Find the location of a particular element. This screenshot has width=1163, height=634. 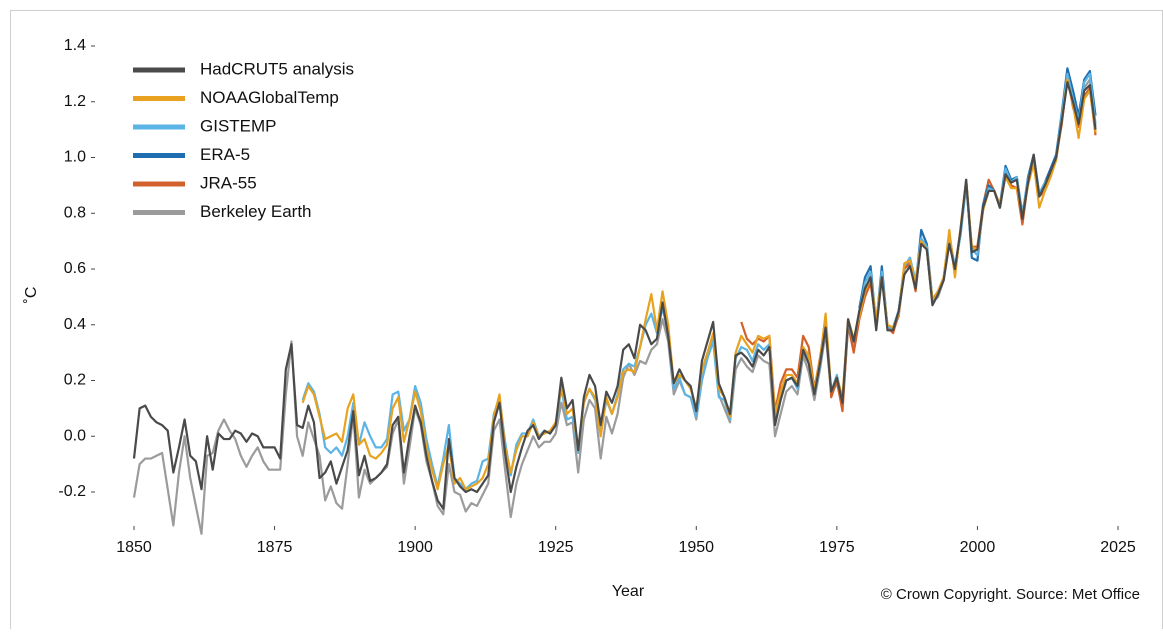

legend-label: ERA-5 is located at coordinates (225, 154).